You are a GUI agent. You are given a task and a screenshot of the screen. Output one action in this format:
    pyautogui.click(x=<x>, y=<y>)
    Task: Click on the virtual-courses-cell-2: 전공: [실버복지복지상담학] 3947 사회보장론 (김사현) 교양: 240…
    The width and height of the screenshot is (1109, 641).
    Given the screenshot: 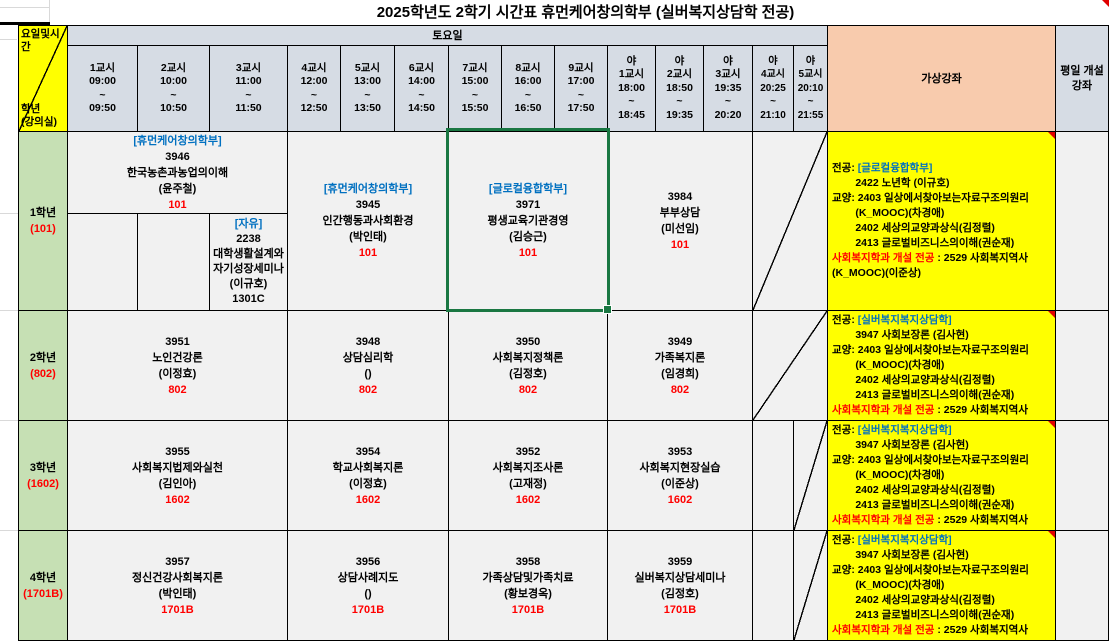 What is the action you would take?
    pyautogui.click(x=941, y=365)
    